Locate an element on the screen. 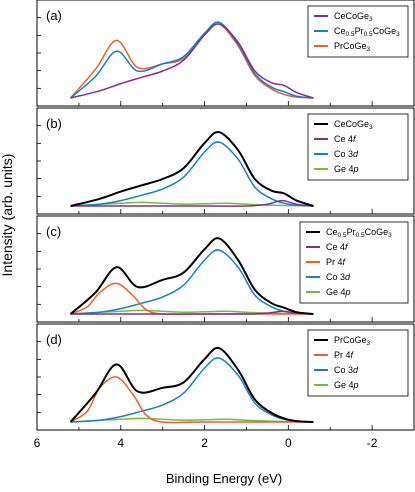  legend: Ce0.5Pr0.5CoGe3 Ce 4f Pr 4f Co 3d Ge 4p is located at coordinates (354, 262).